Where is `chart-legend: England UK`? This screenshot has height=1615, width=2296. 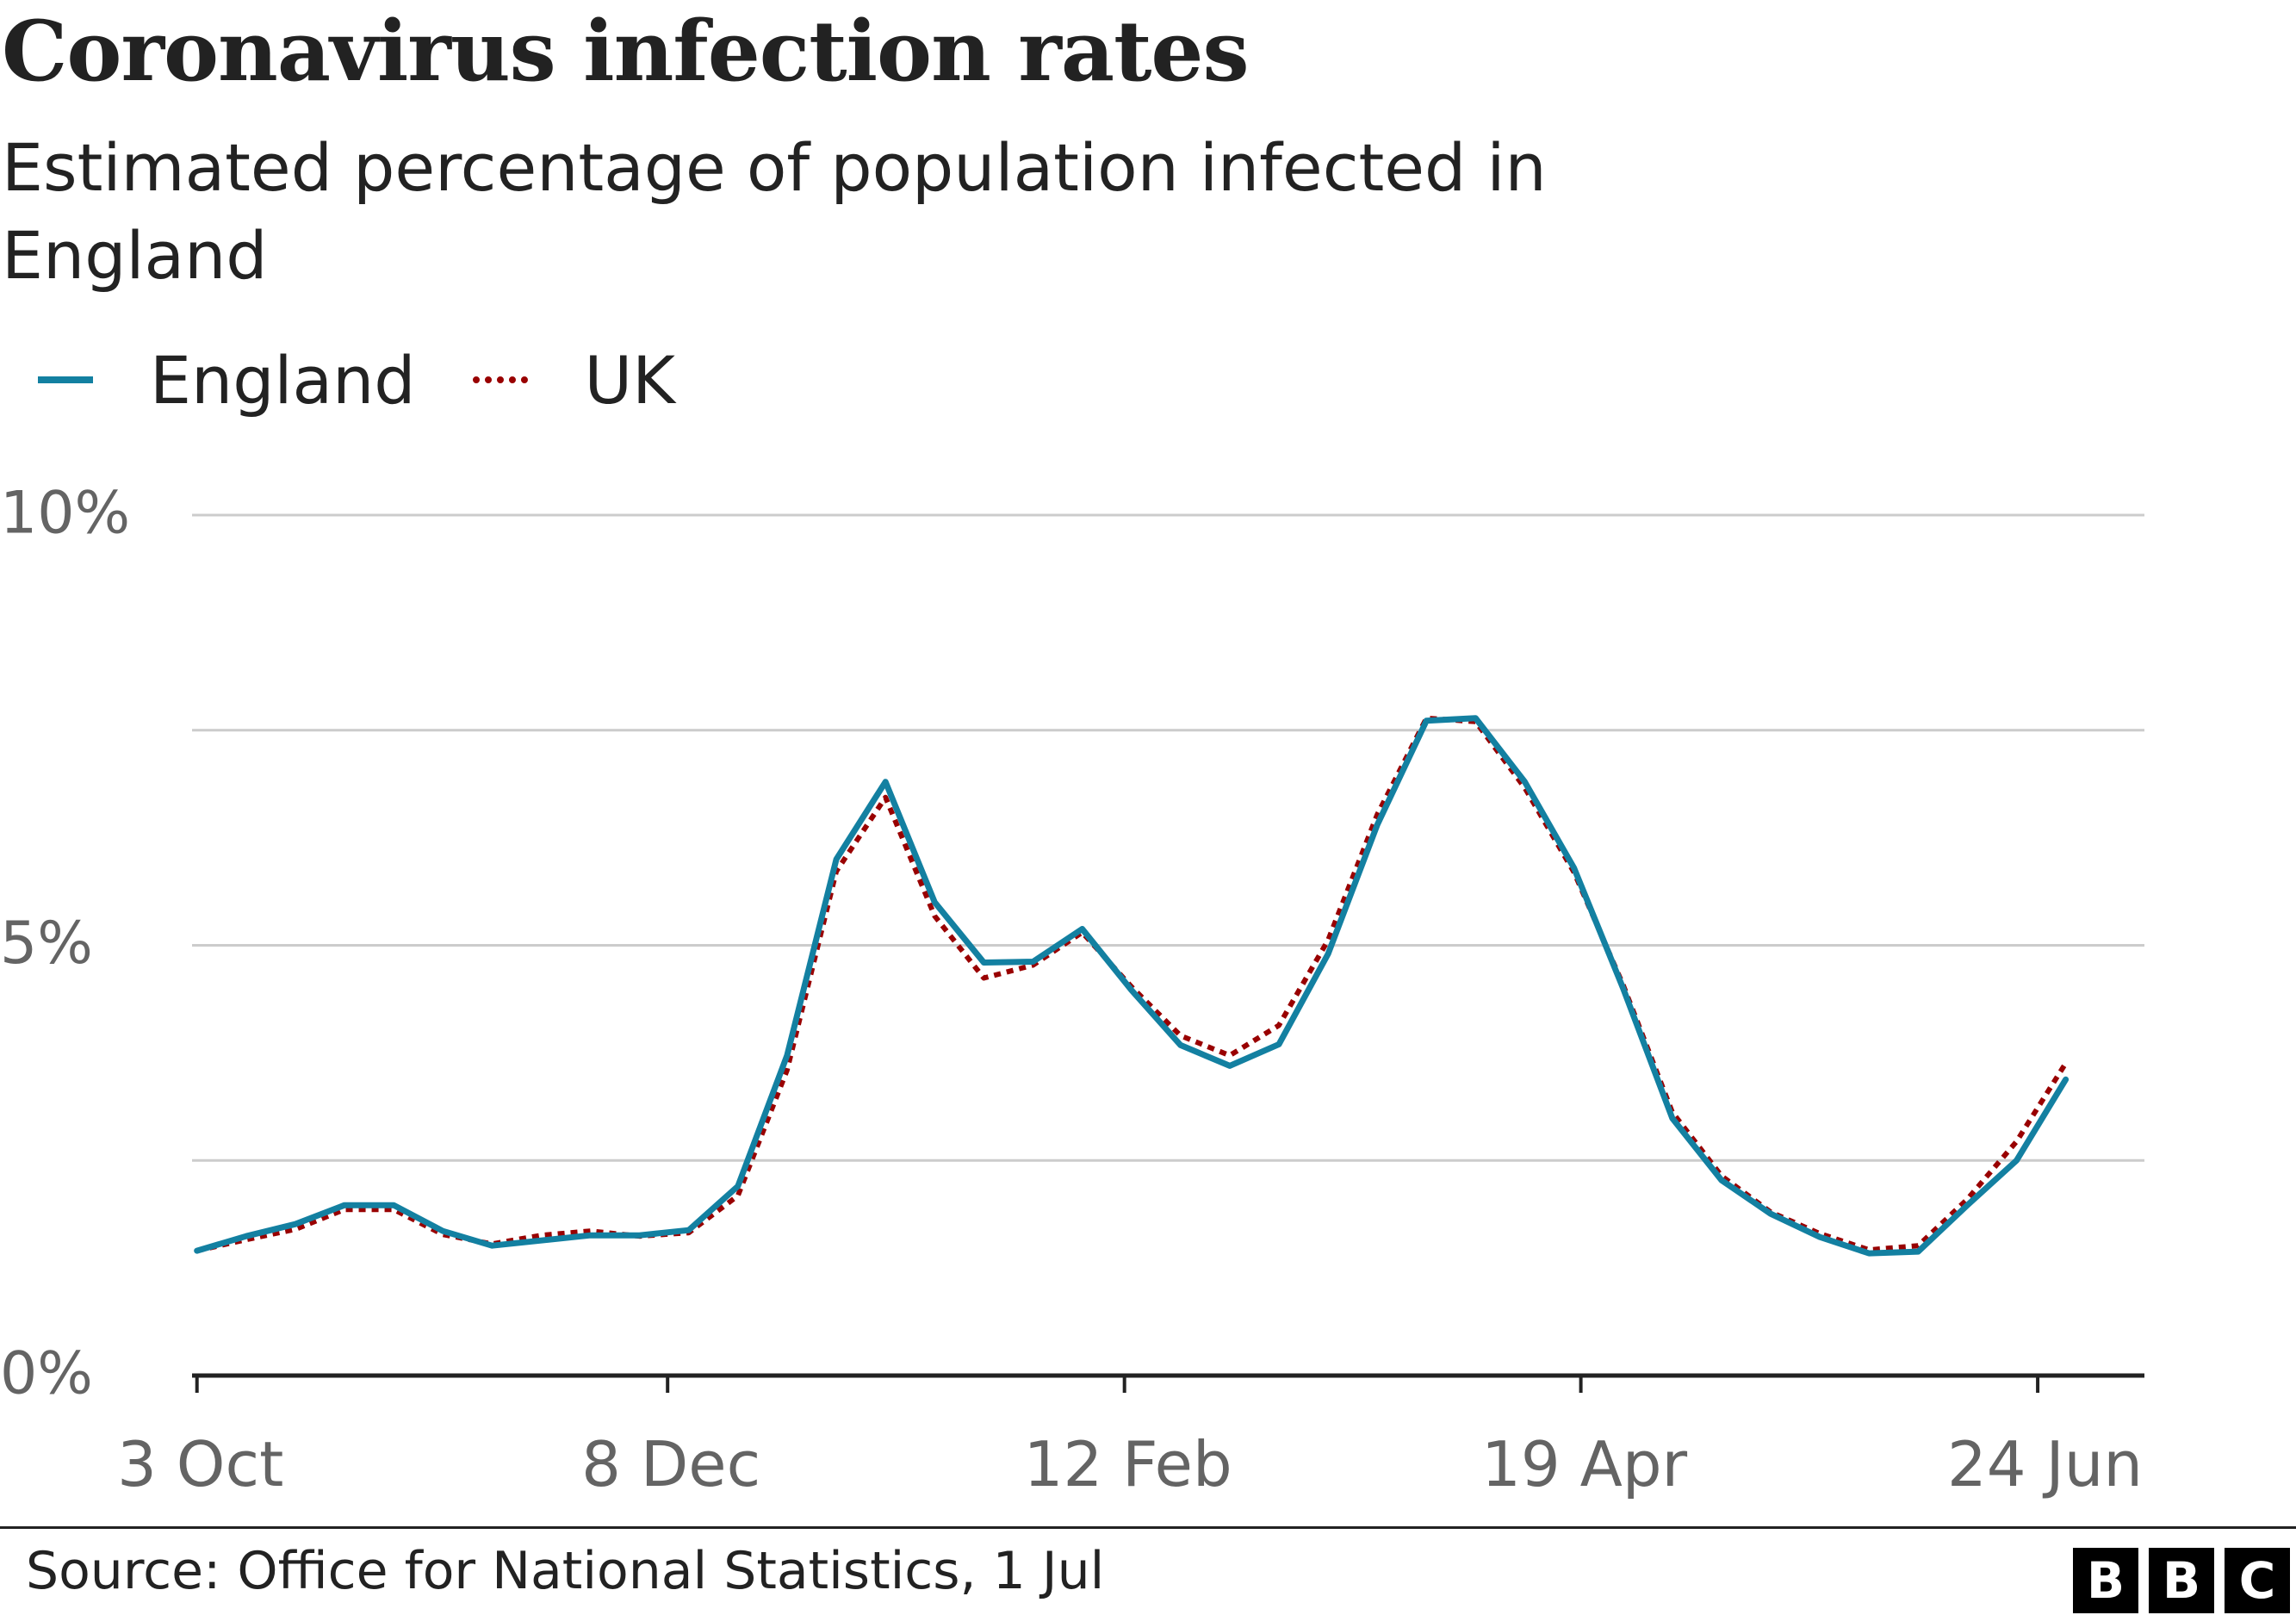
chart-legend: England UK is located at coordinates (385, 380).